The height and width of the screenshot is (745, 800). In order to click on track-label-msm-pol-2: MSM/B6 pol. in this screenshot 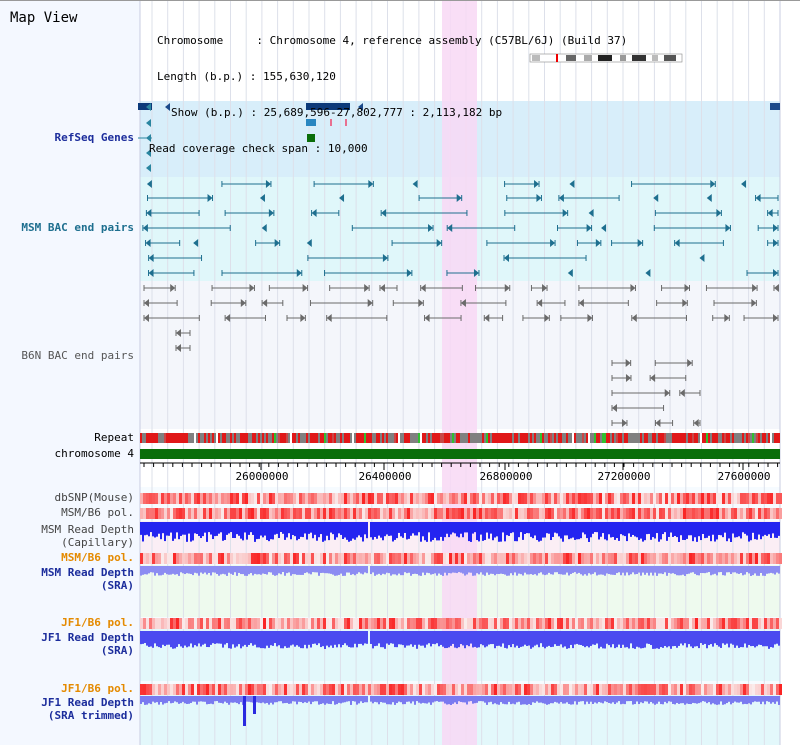, I will do `click(97, 557)`.